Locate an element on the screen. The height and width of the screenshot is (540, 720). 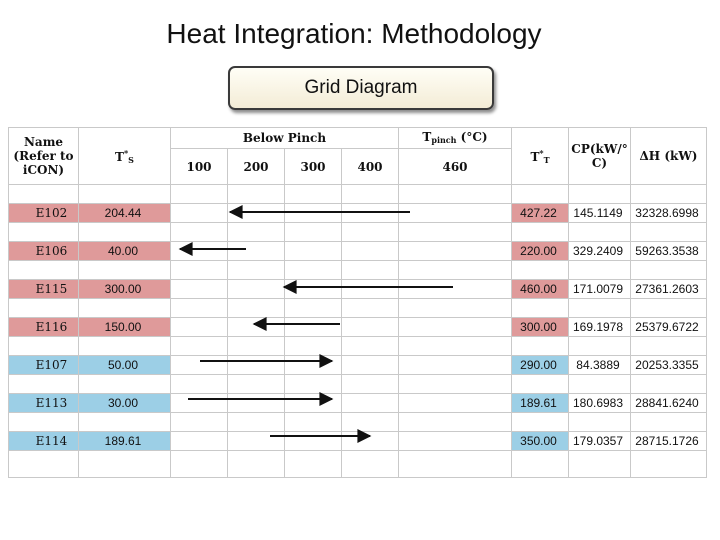
header-below-pinch: Below Pinch is located at coordinates (284, 138).